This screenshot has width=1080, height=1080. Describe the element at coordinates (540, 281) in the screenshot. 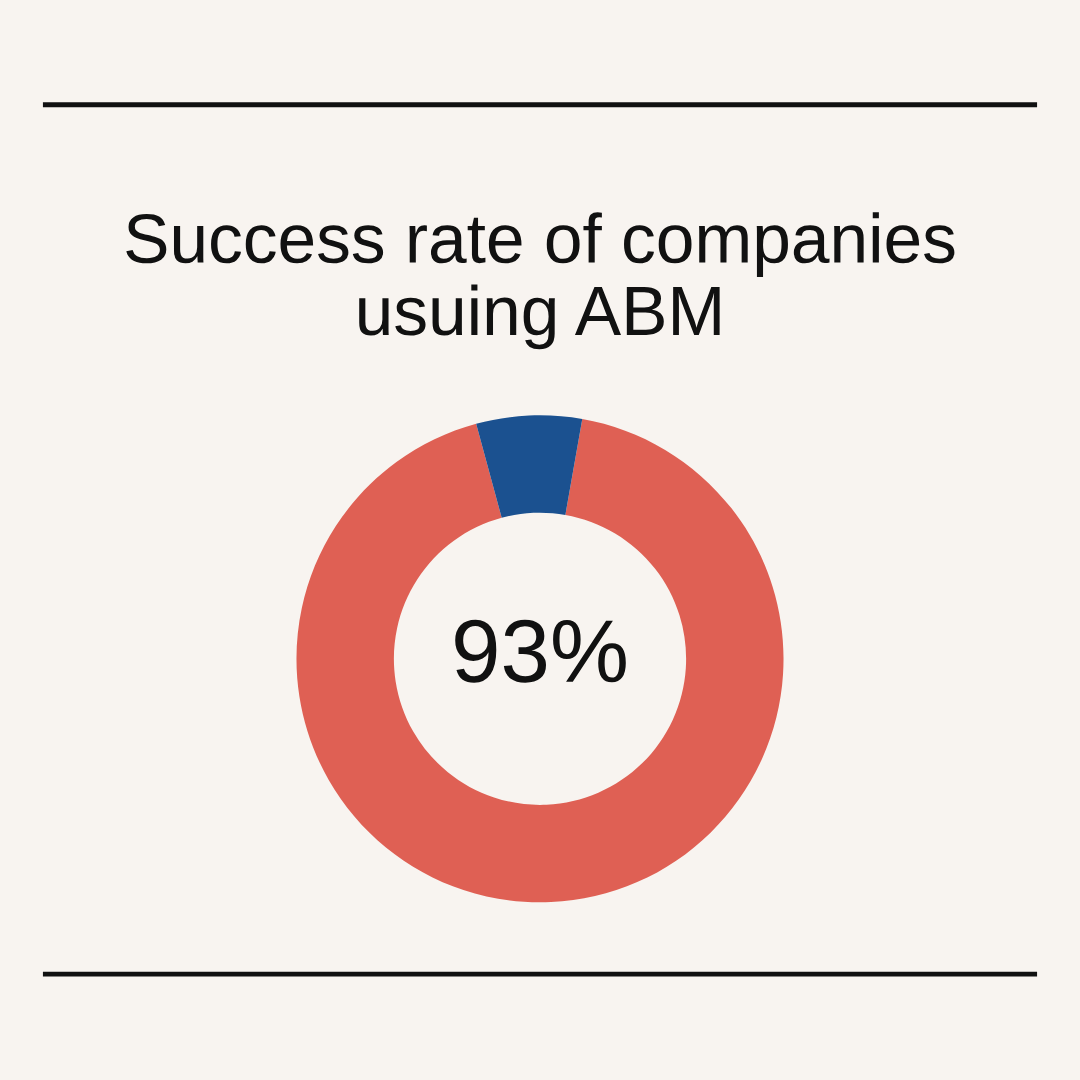

I see `chart-title: Success rate of companies usuing ABM` at that location.